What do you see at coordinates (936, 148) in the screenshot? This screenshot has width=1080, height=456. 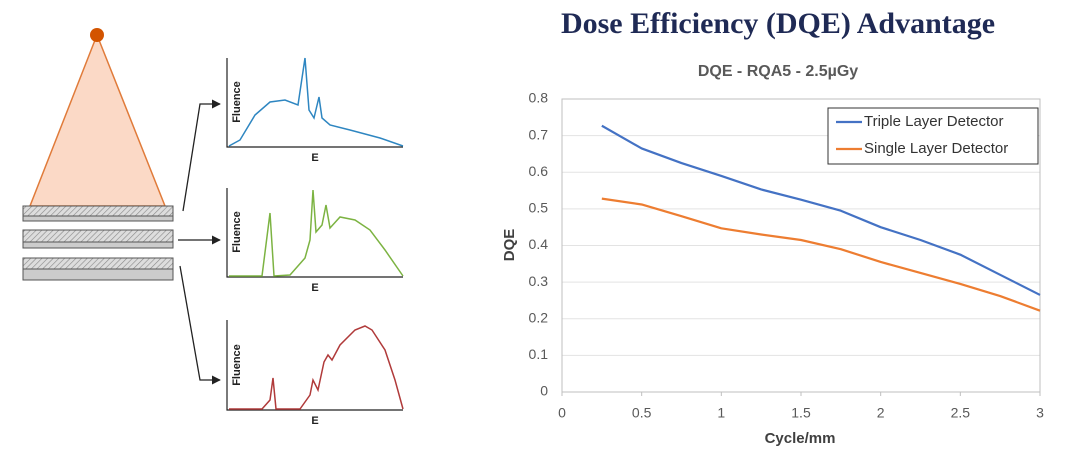 I see `legend-label: Single Layer Detector` at bounding box center [936, 148].